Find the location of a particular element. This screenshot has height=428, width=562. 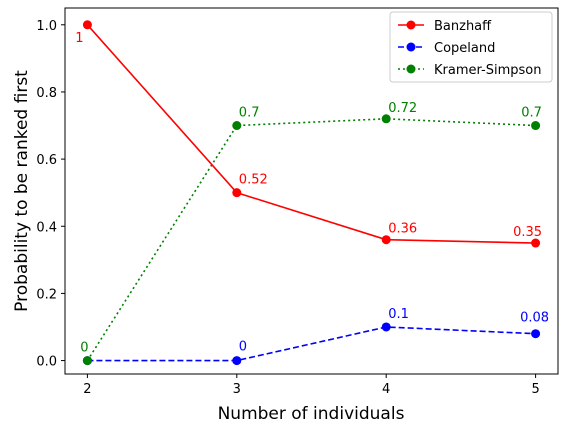

y-tick-label: 0.6 is located at coordinates (46, 160).